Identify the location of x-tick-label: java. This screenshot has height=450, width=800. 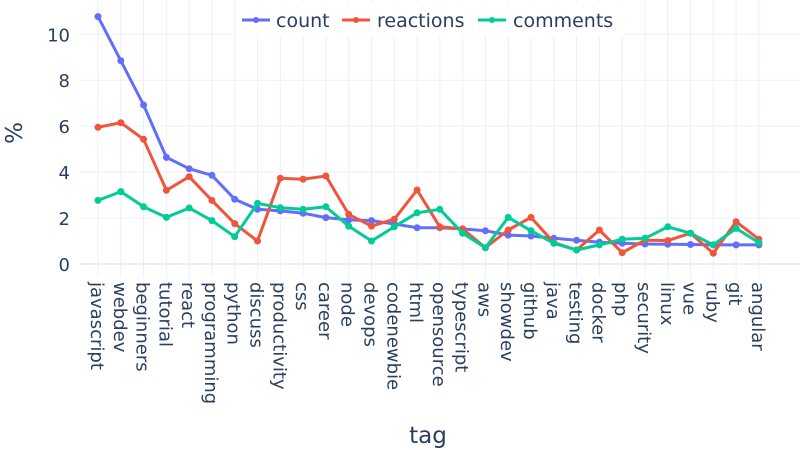
(552, 300).